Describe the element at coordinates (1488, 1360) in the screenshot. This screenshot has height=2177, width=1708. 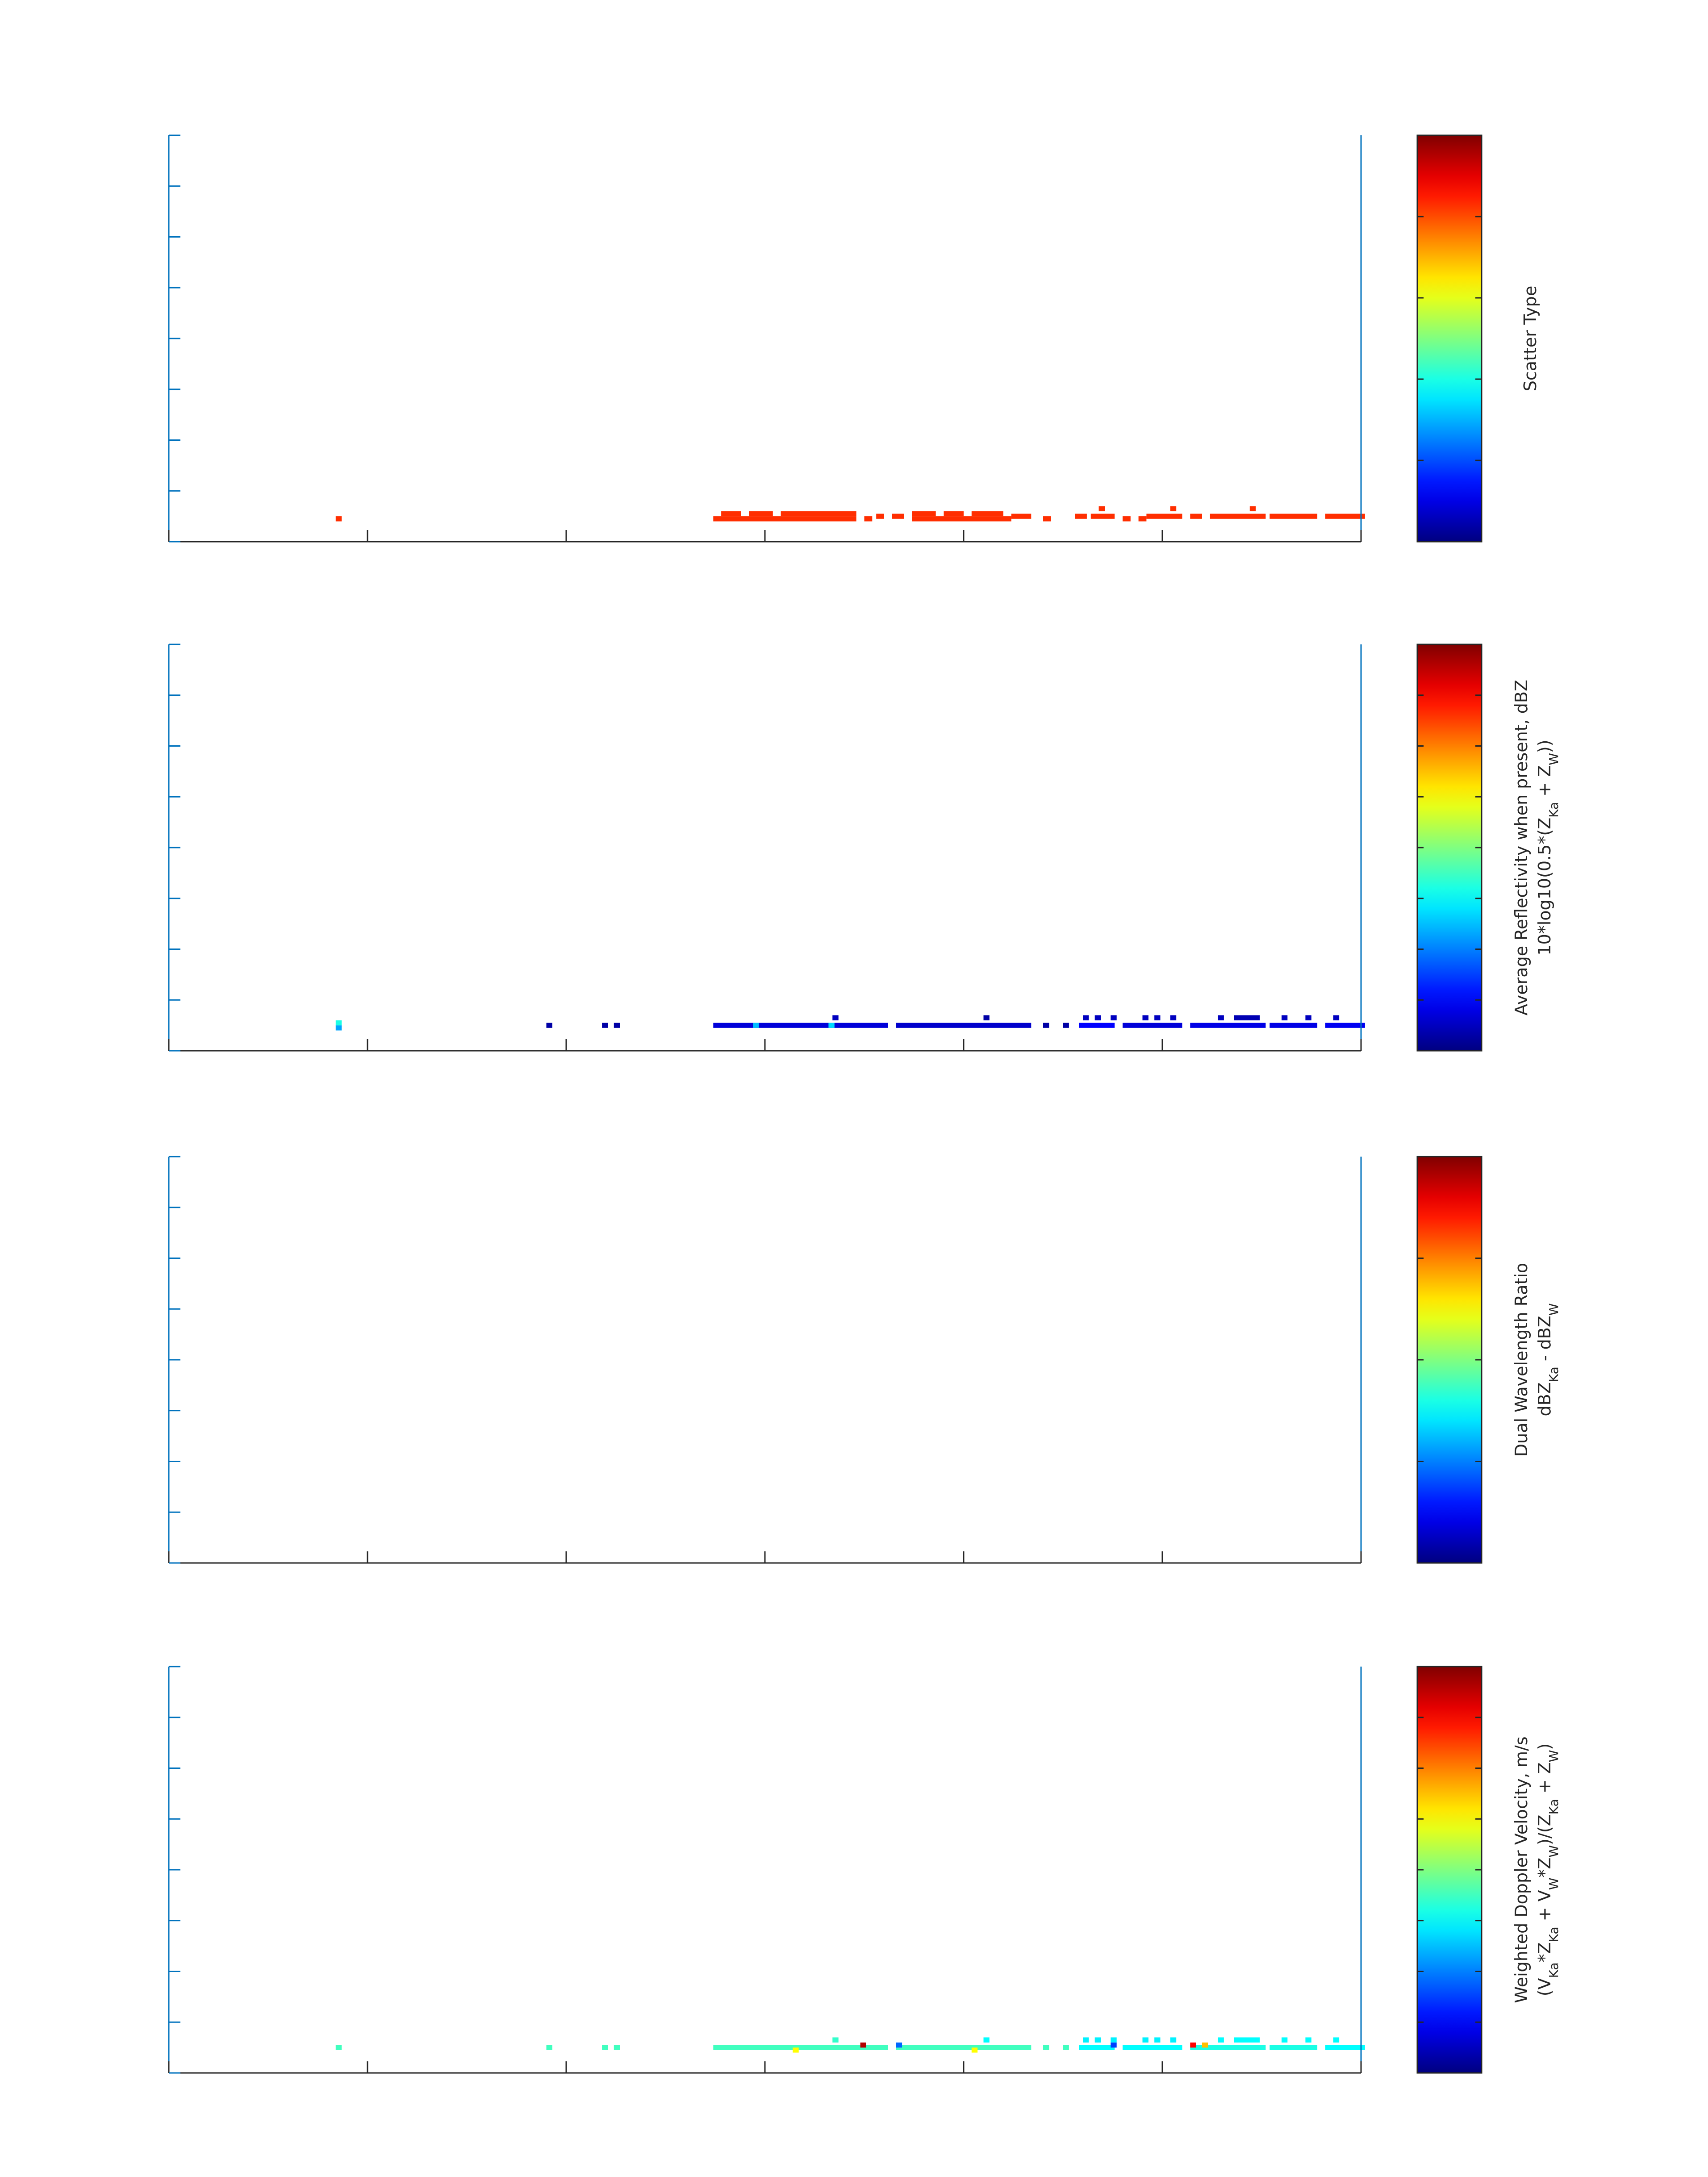
I see `colorbar: Dual Wavelength Ratio dBZKa - dBZW` at that location.